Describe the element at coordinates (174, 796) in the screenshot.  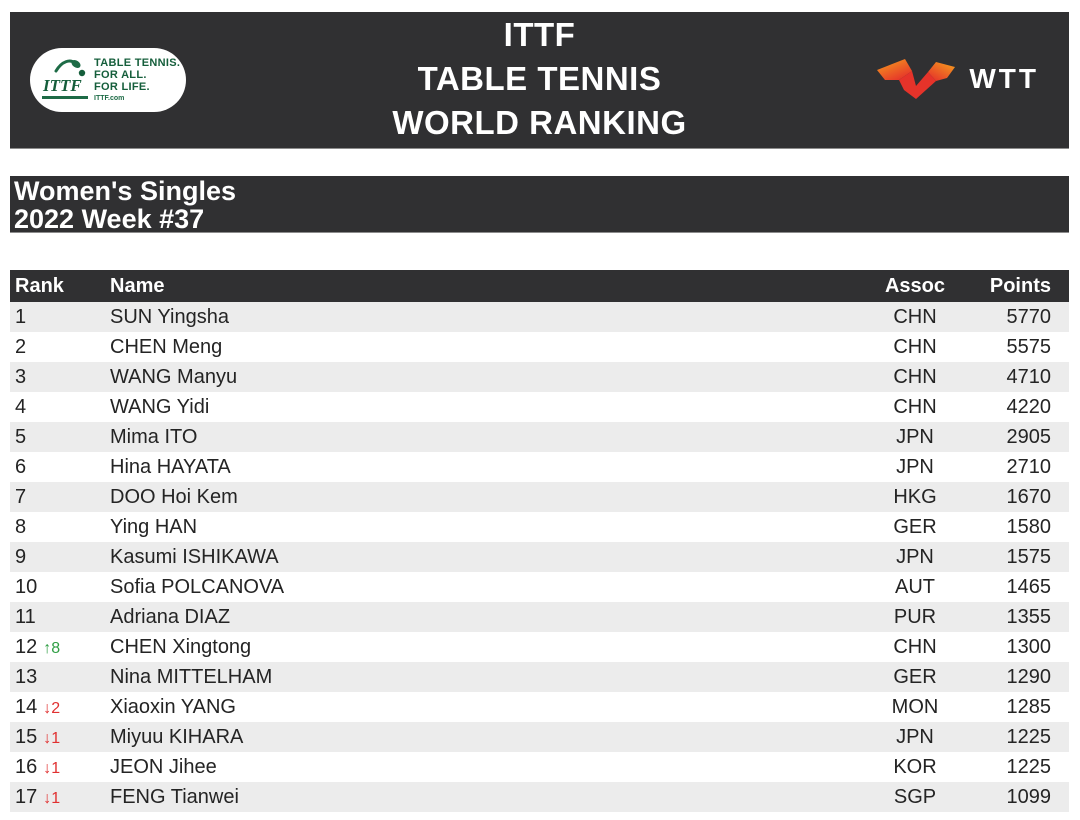
I see `player-name: FENG Tianwei` at that location.